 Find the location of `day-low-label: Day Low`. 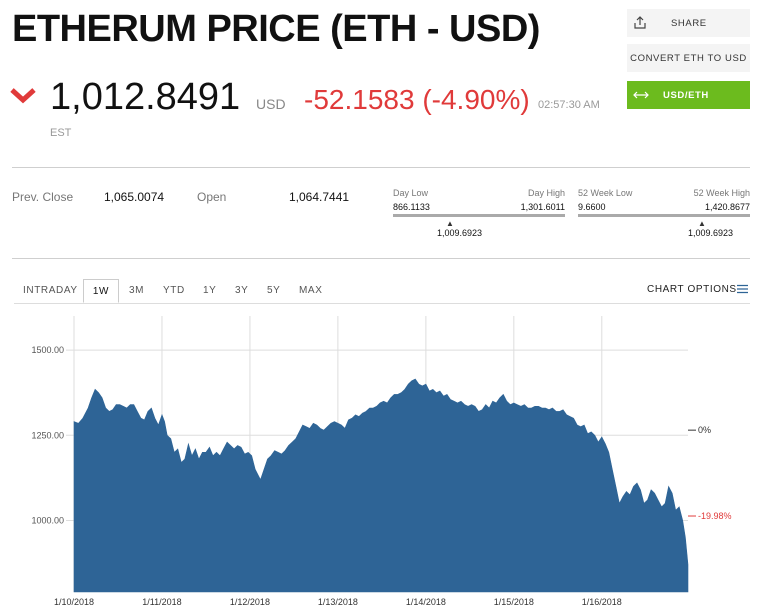

day-low-label: Day Low is located at coordinates (411, 193).